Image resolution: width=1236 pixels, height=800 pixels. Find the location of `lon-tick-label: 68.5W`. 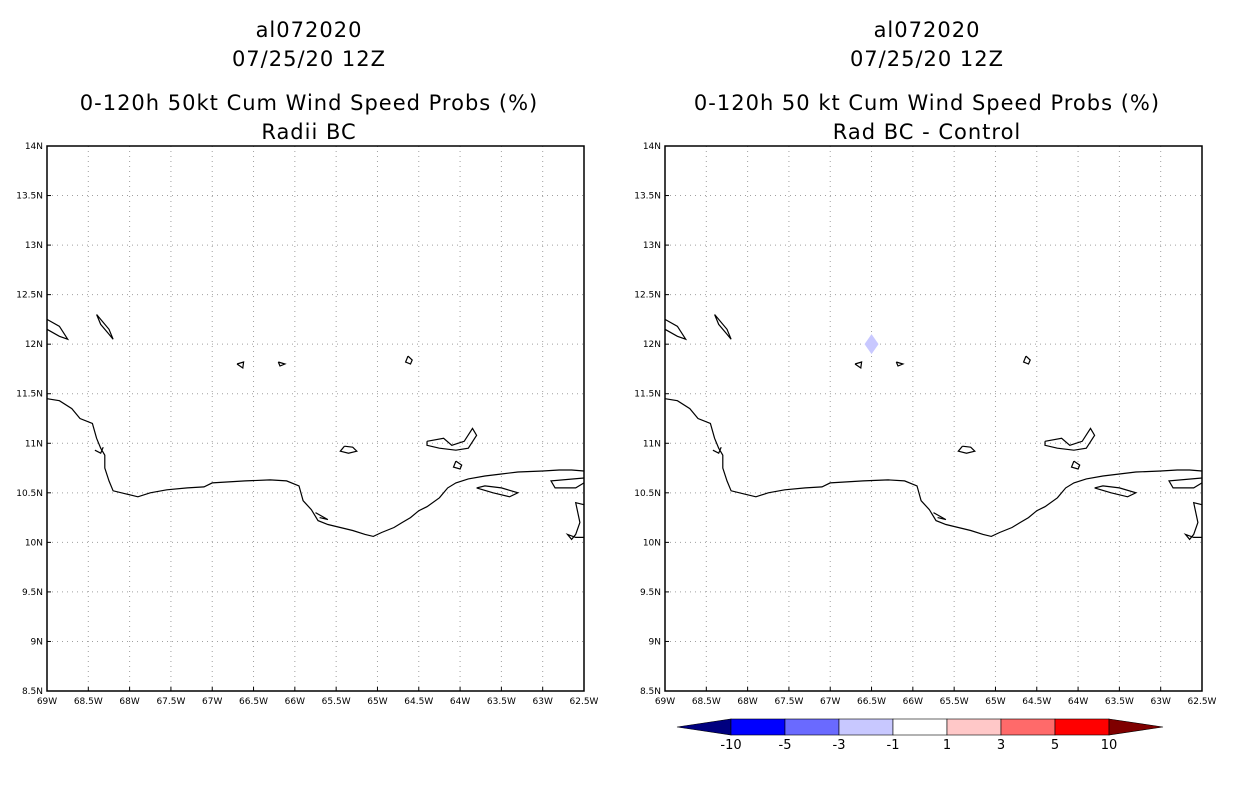

lon-tick-label: 68.5W is located at coordinates (88, 702).